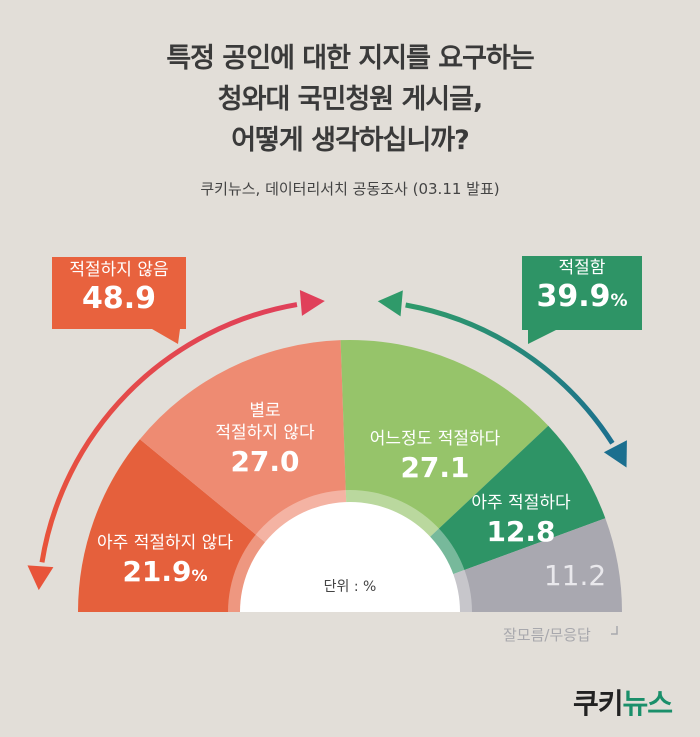  I want to click on not-appropriate-arc, so click(168, 432).